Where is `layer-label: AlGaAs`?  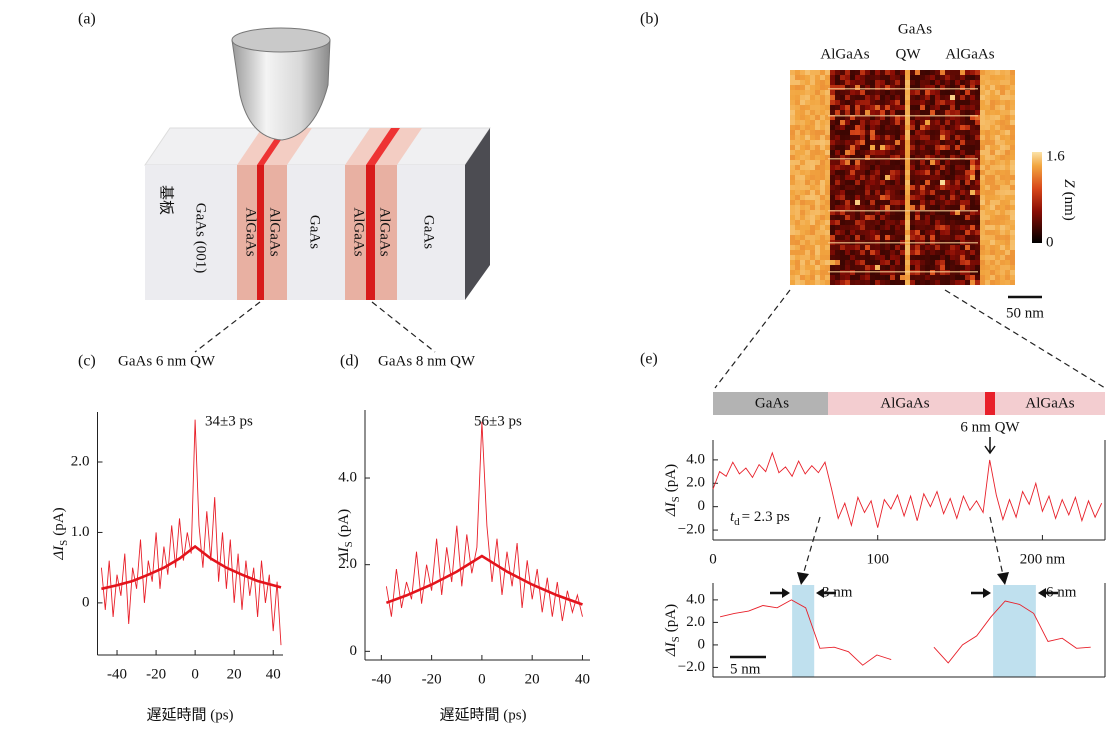 layer-label: AlGaAs is located at coordinates (275, 231).